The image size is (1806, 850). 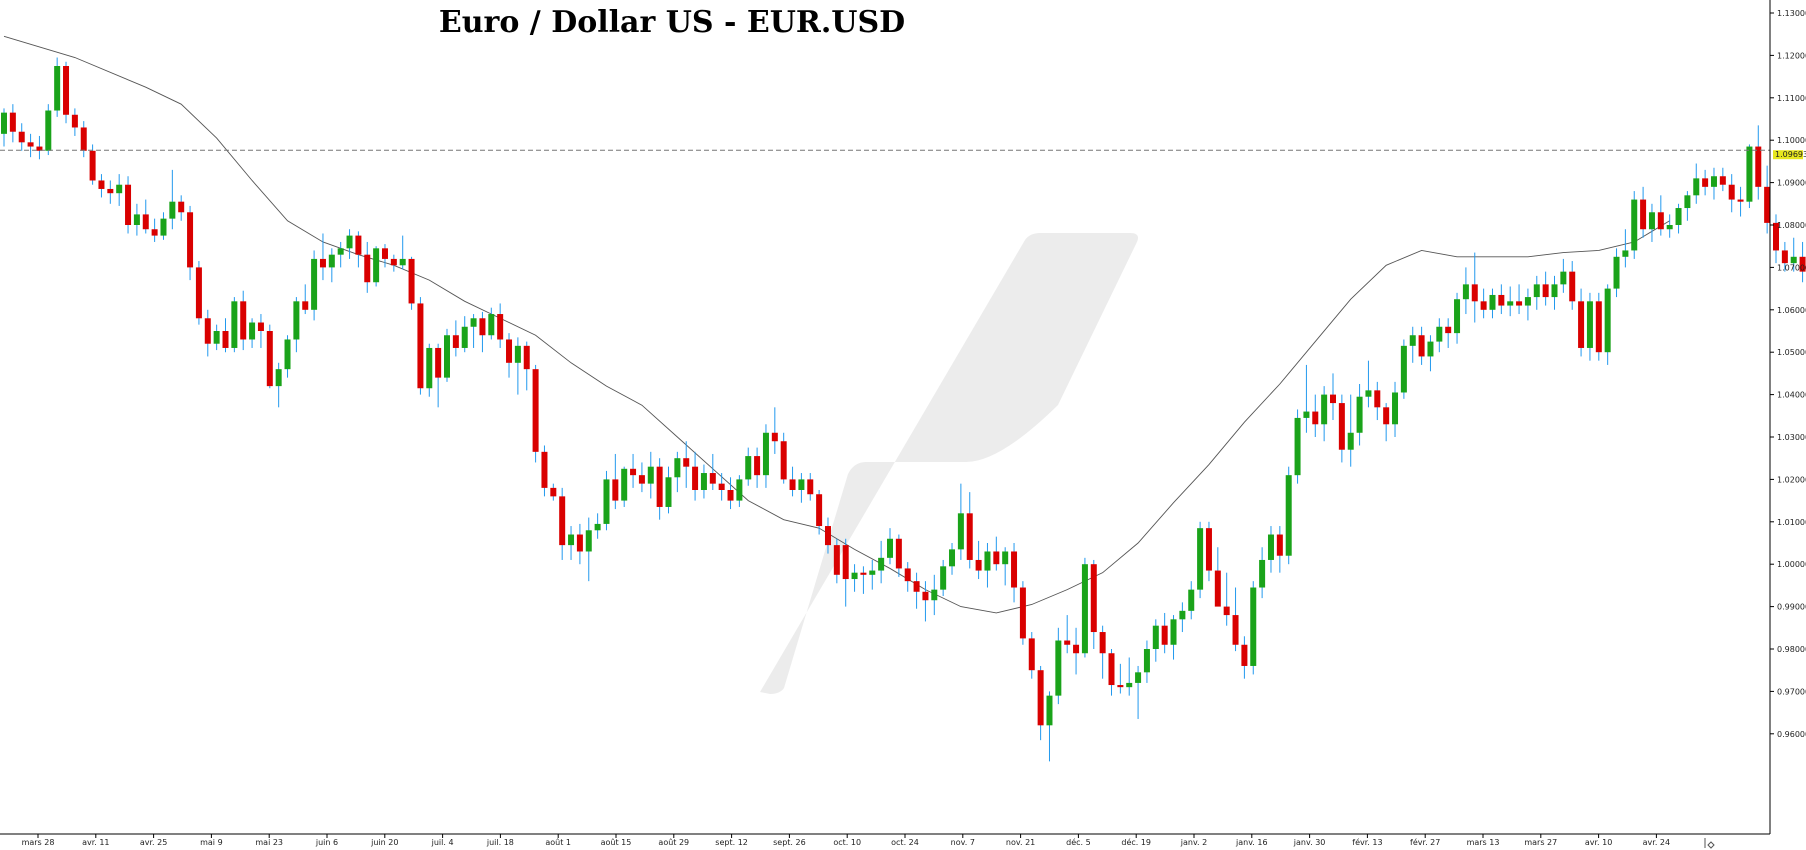 What do you see at coordinates (1709, 843) in the screenshot?
I see `scroll-marker-icon` at bounding box center [1709, 843].